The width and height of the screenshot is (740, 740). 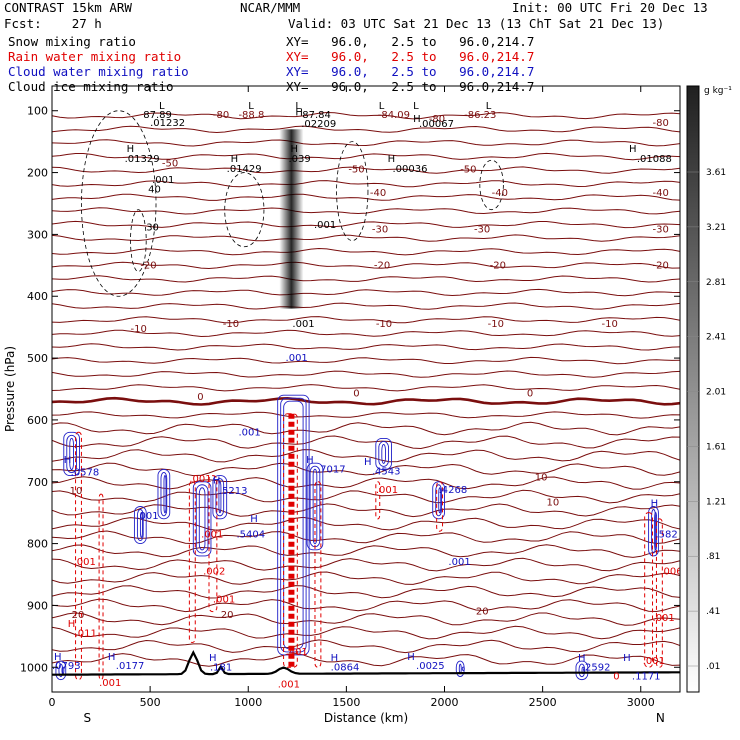 I want to click on x-end-label-left: S, so click(x=88, y=718).